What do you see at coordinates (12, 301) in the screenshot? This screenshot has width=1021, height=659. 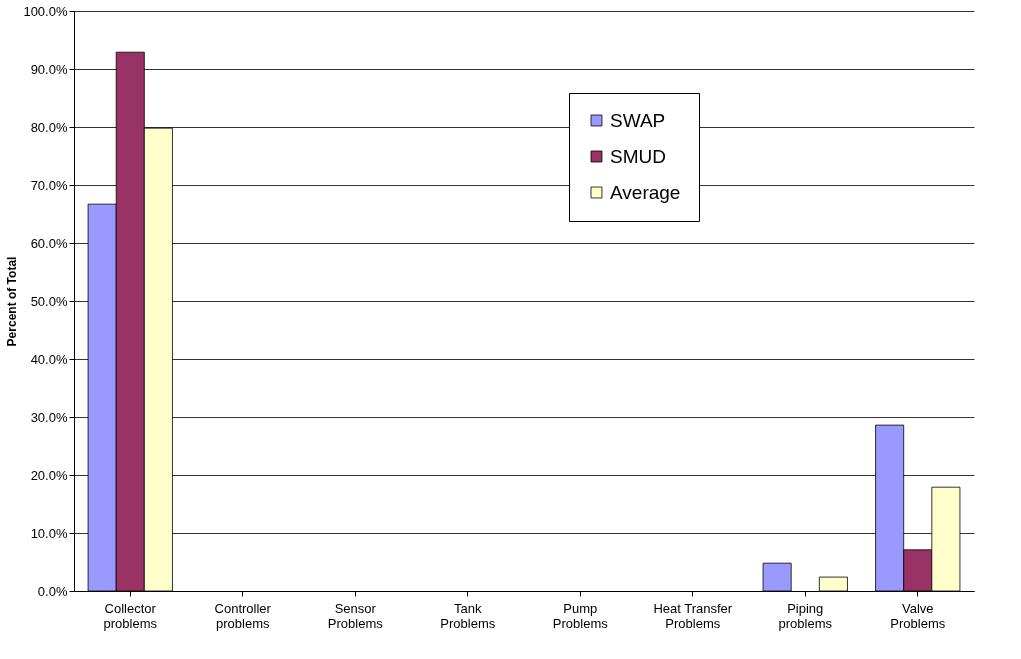 I see `y-axis-title: Percent of Total` at bounding box center [12, 301].